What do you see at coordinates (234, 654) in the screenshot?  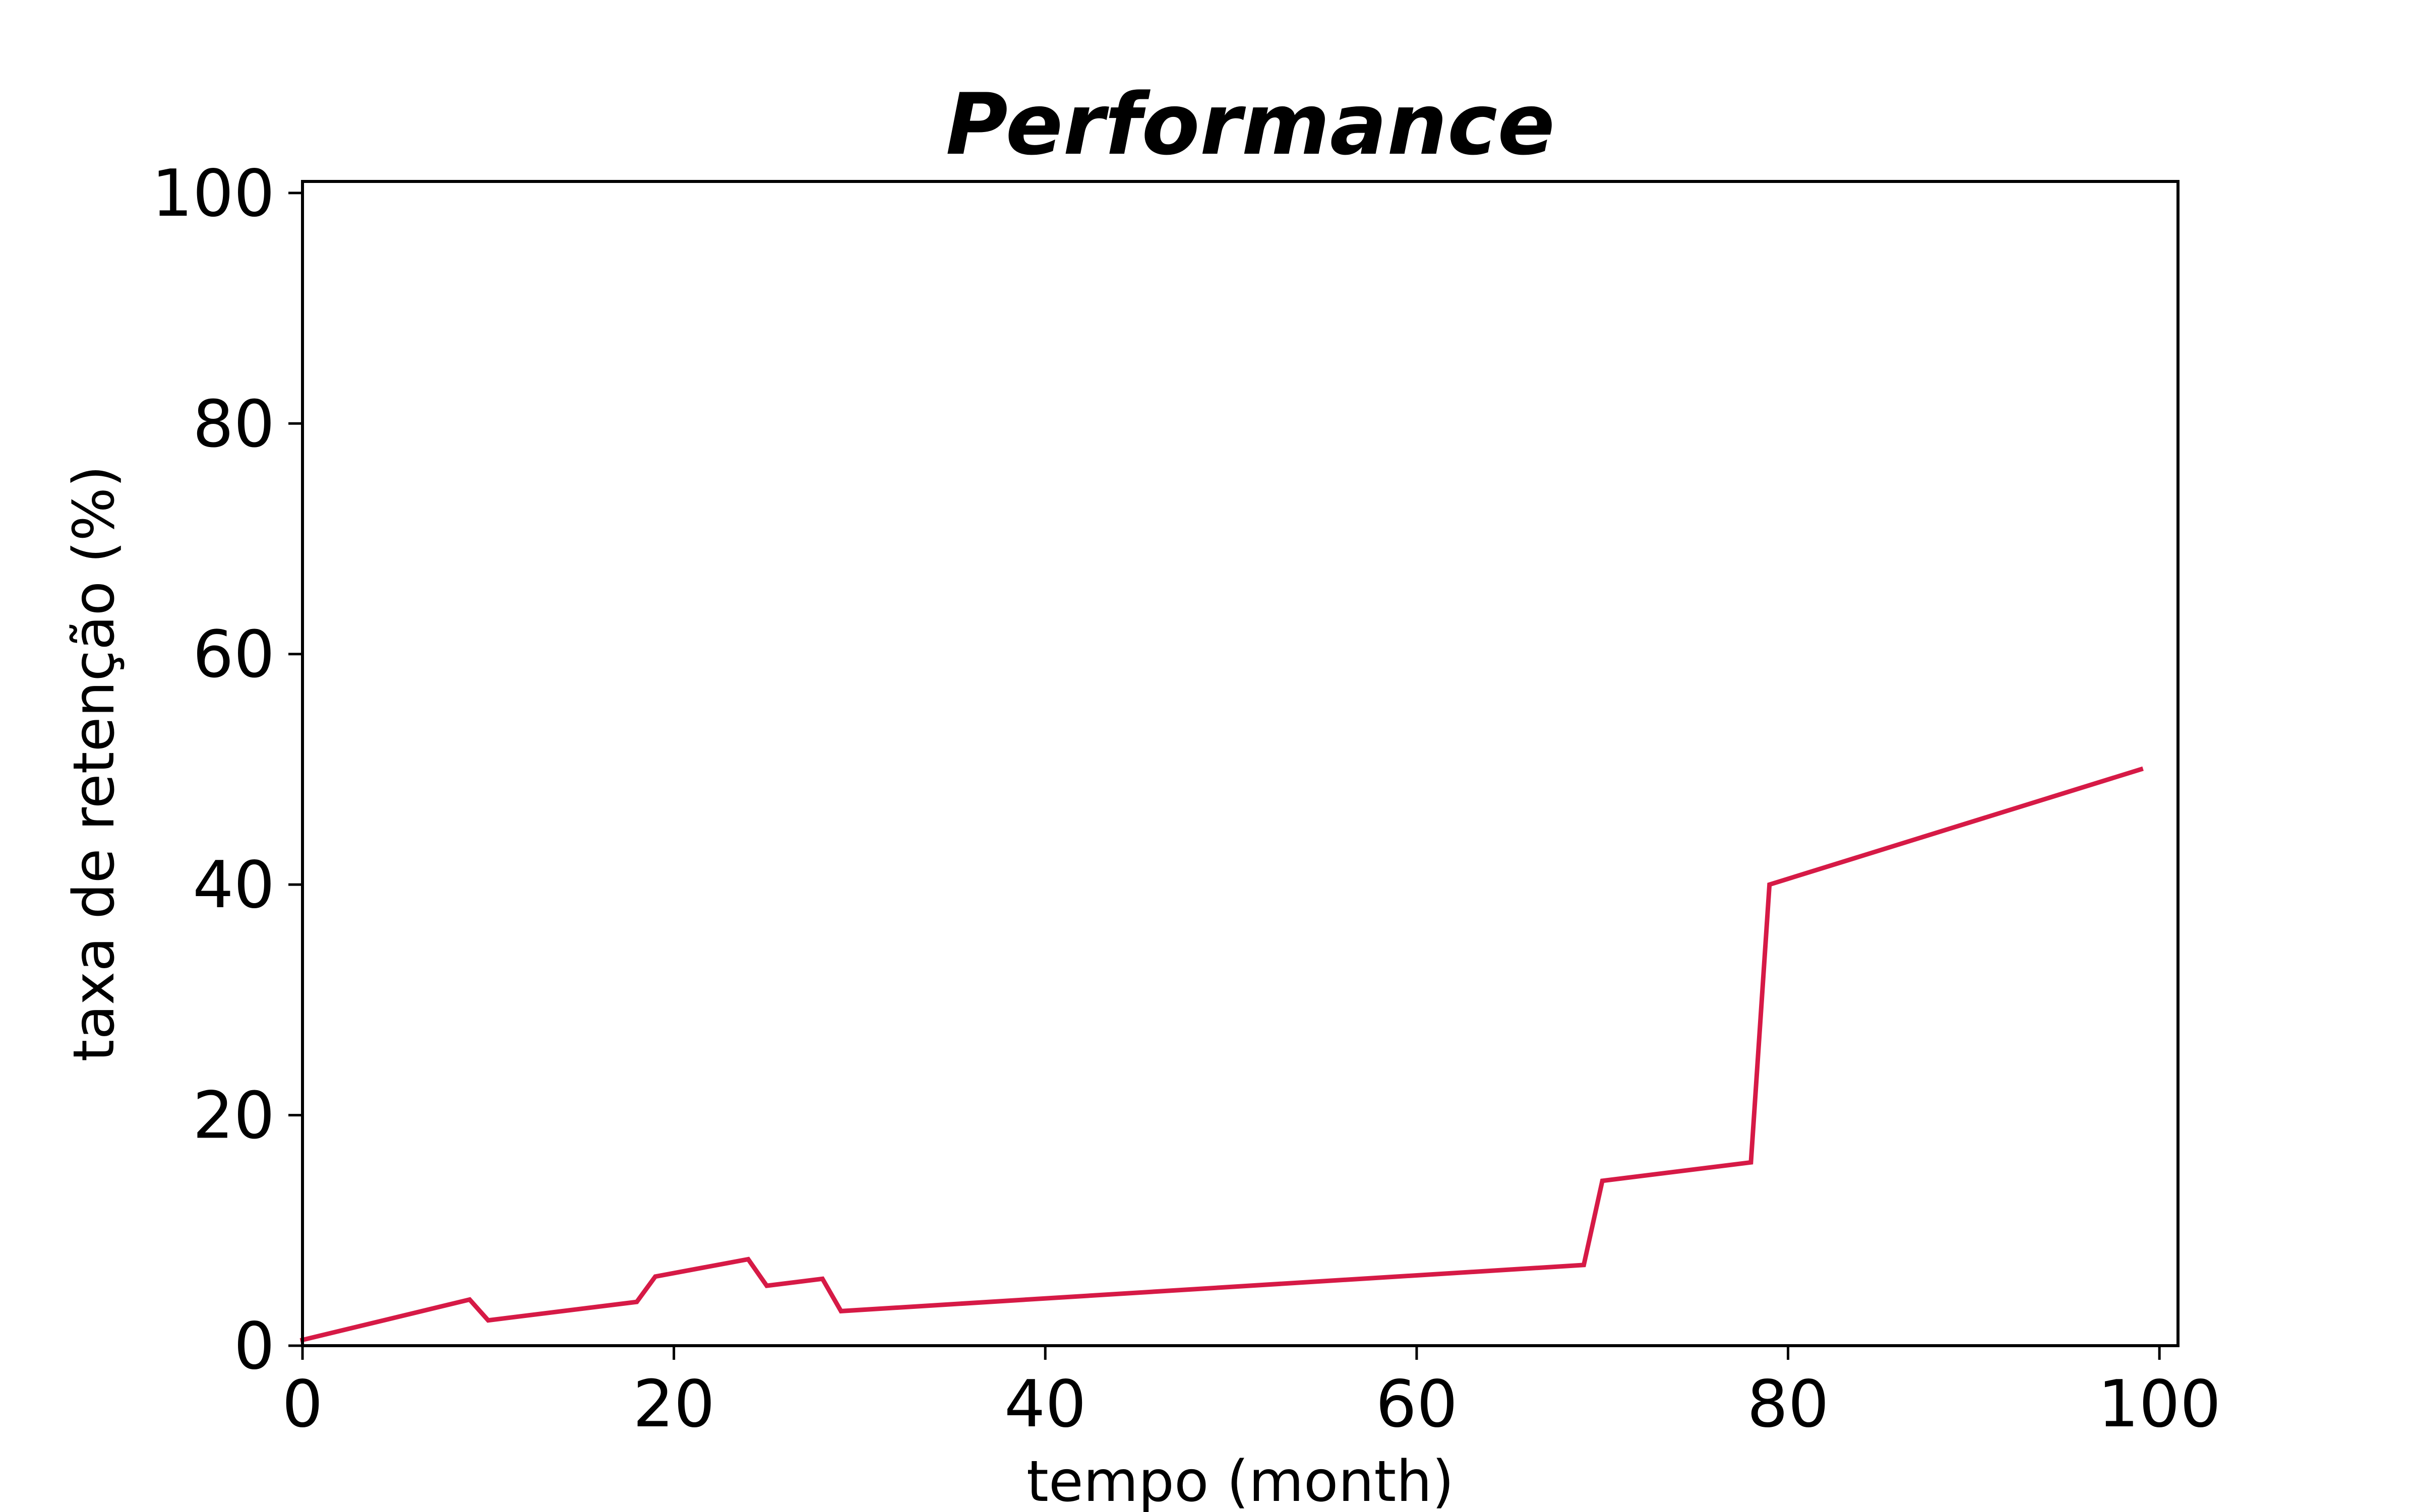 I see `y-tick-label: 60` at bounding box center [234, 654].